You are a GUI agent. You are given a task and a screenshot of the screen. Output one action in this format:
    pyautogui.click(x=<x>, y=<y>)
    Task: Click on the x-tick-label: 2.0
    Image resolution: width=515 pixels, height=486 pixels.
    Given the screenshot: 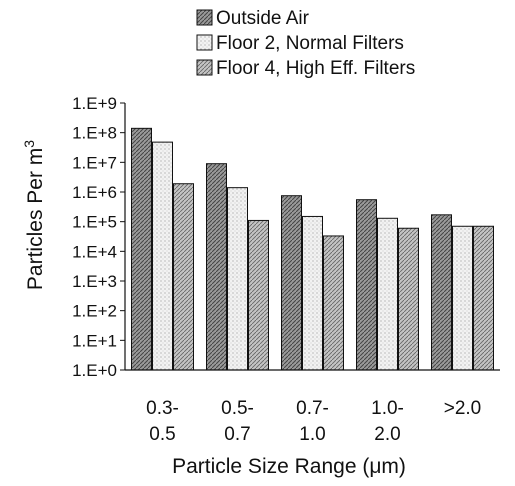 What is the action you would take?
    pyautogui.click(x=387, y=434)
    